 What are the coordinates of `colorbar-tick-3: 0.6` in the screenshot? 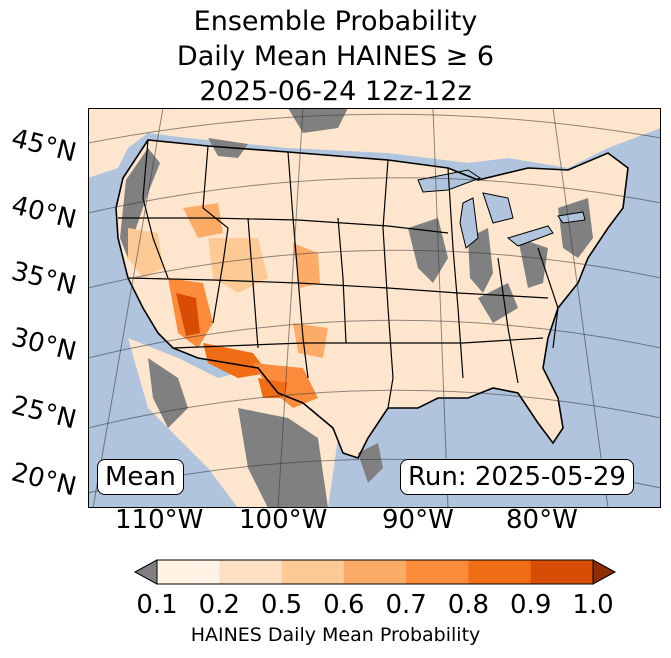 It's located at (344, 605).